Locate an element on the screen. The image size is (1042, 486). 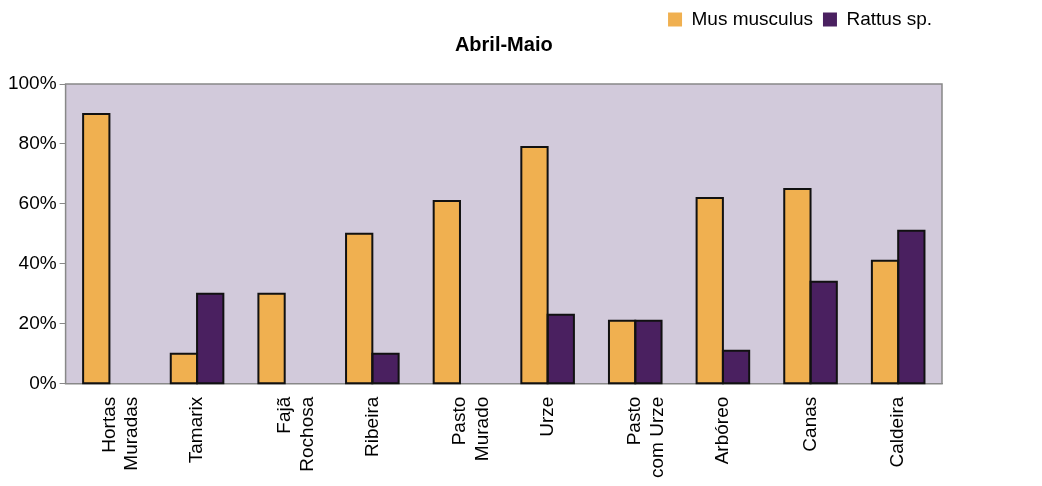
x-tick-label: Tamarix is located at coordinates (196, 430).